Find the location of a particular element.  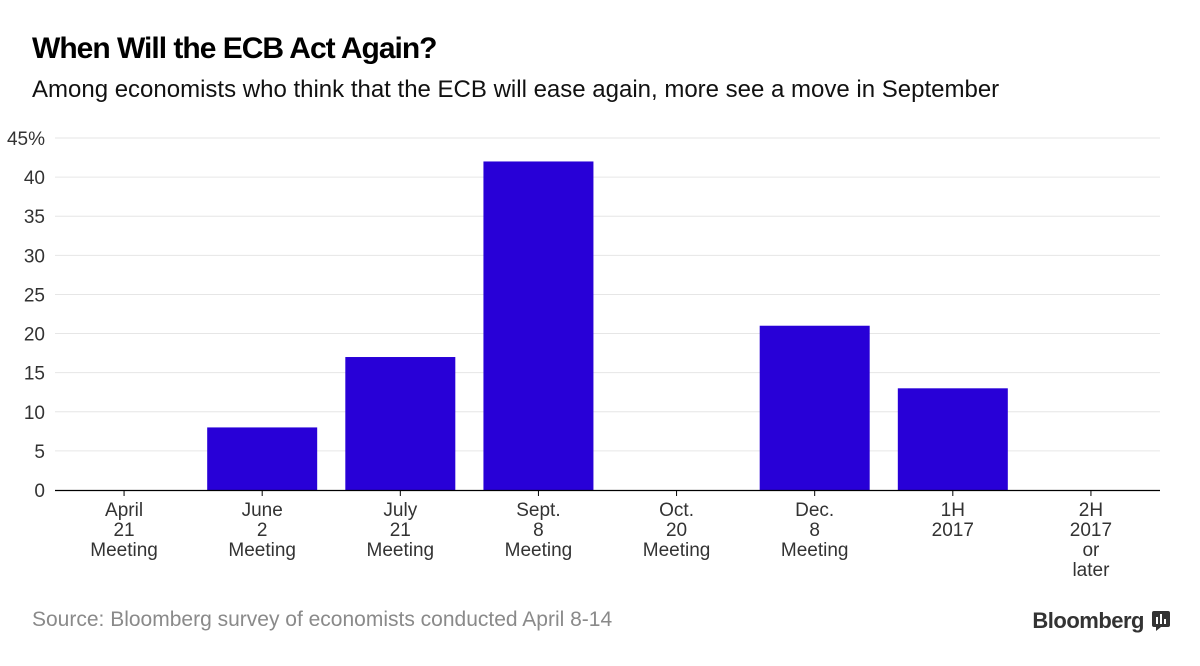

y-tick-label: 5 is located at coordinates (39, 452).